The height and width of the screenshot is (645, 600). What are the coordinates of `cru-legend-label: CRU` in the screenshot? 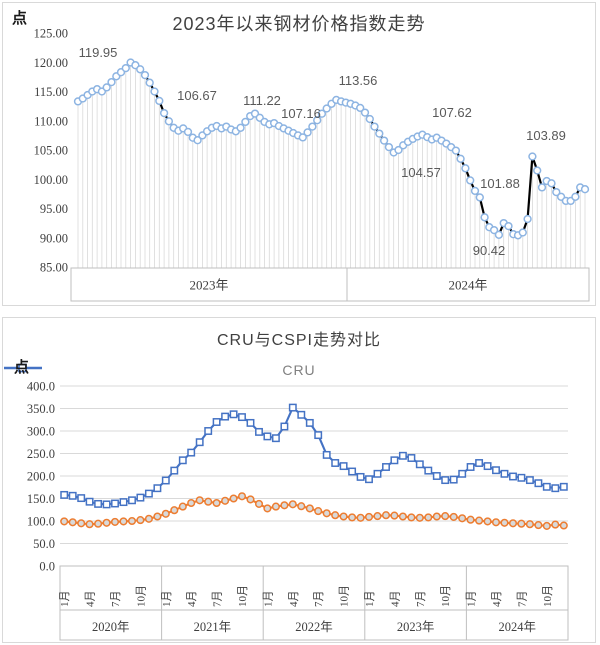 It's located at (299, 370).